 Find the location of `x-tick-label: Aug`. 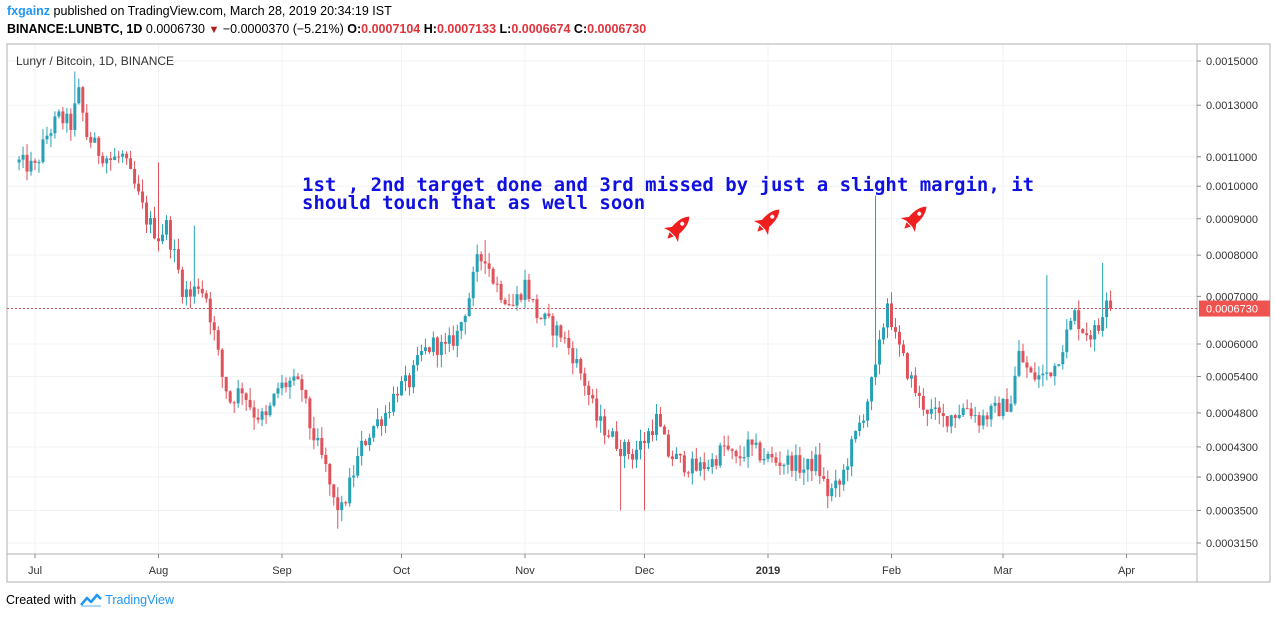

x-tick-label: Aug is located at coordinates (159, 571).